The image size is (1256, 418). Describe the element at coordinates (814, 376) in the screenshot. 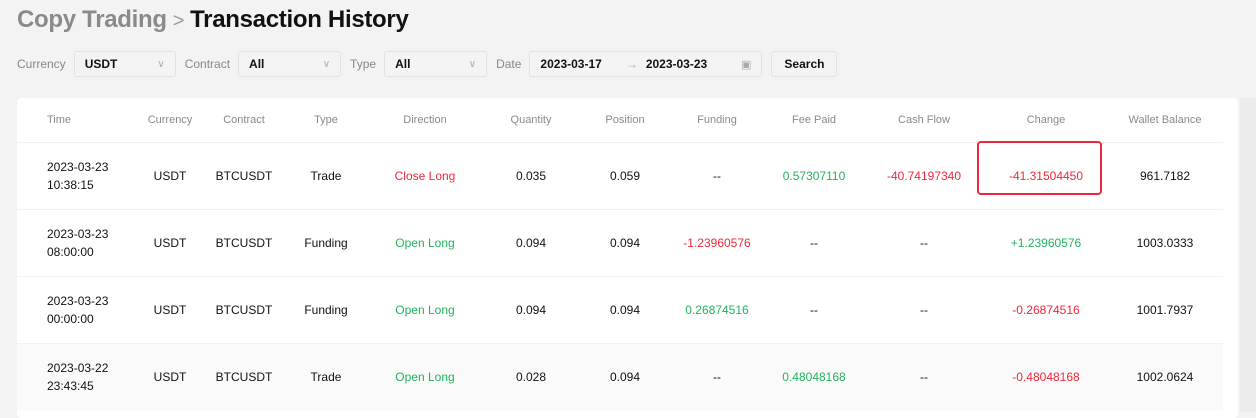

I see `cell-fee: 0.48048168` at that location.